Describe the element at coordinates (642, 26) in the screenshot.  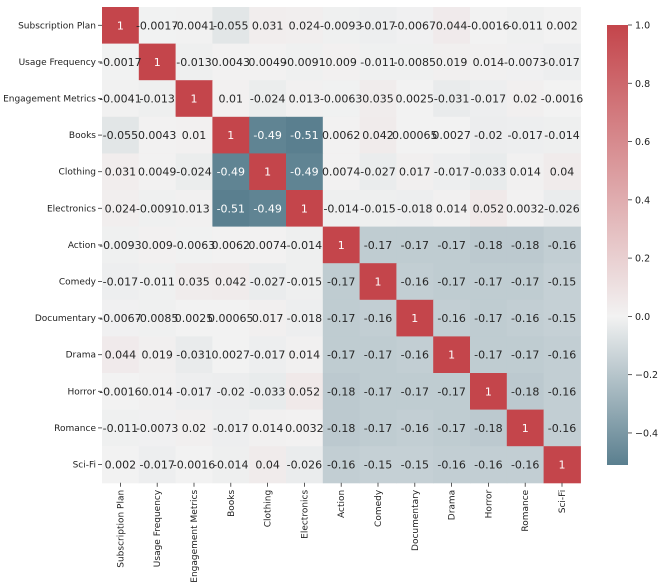
I see `colorbar-tick-label: 1.0` at that location.